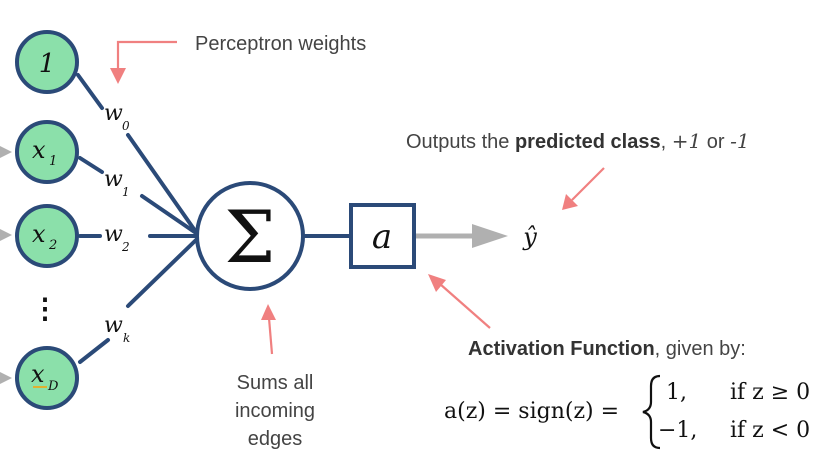  I want to click on weight-label-wk: w k, so click(117, 329).